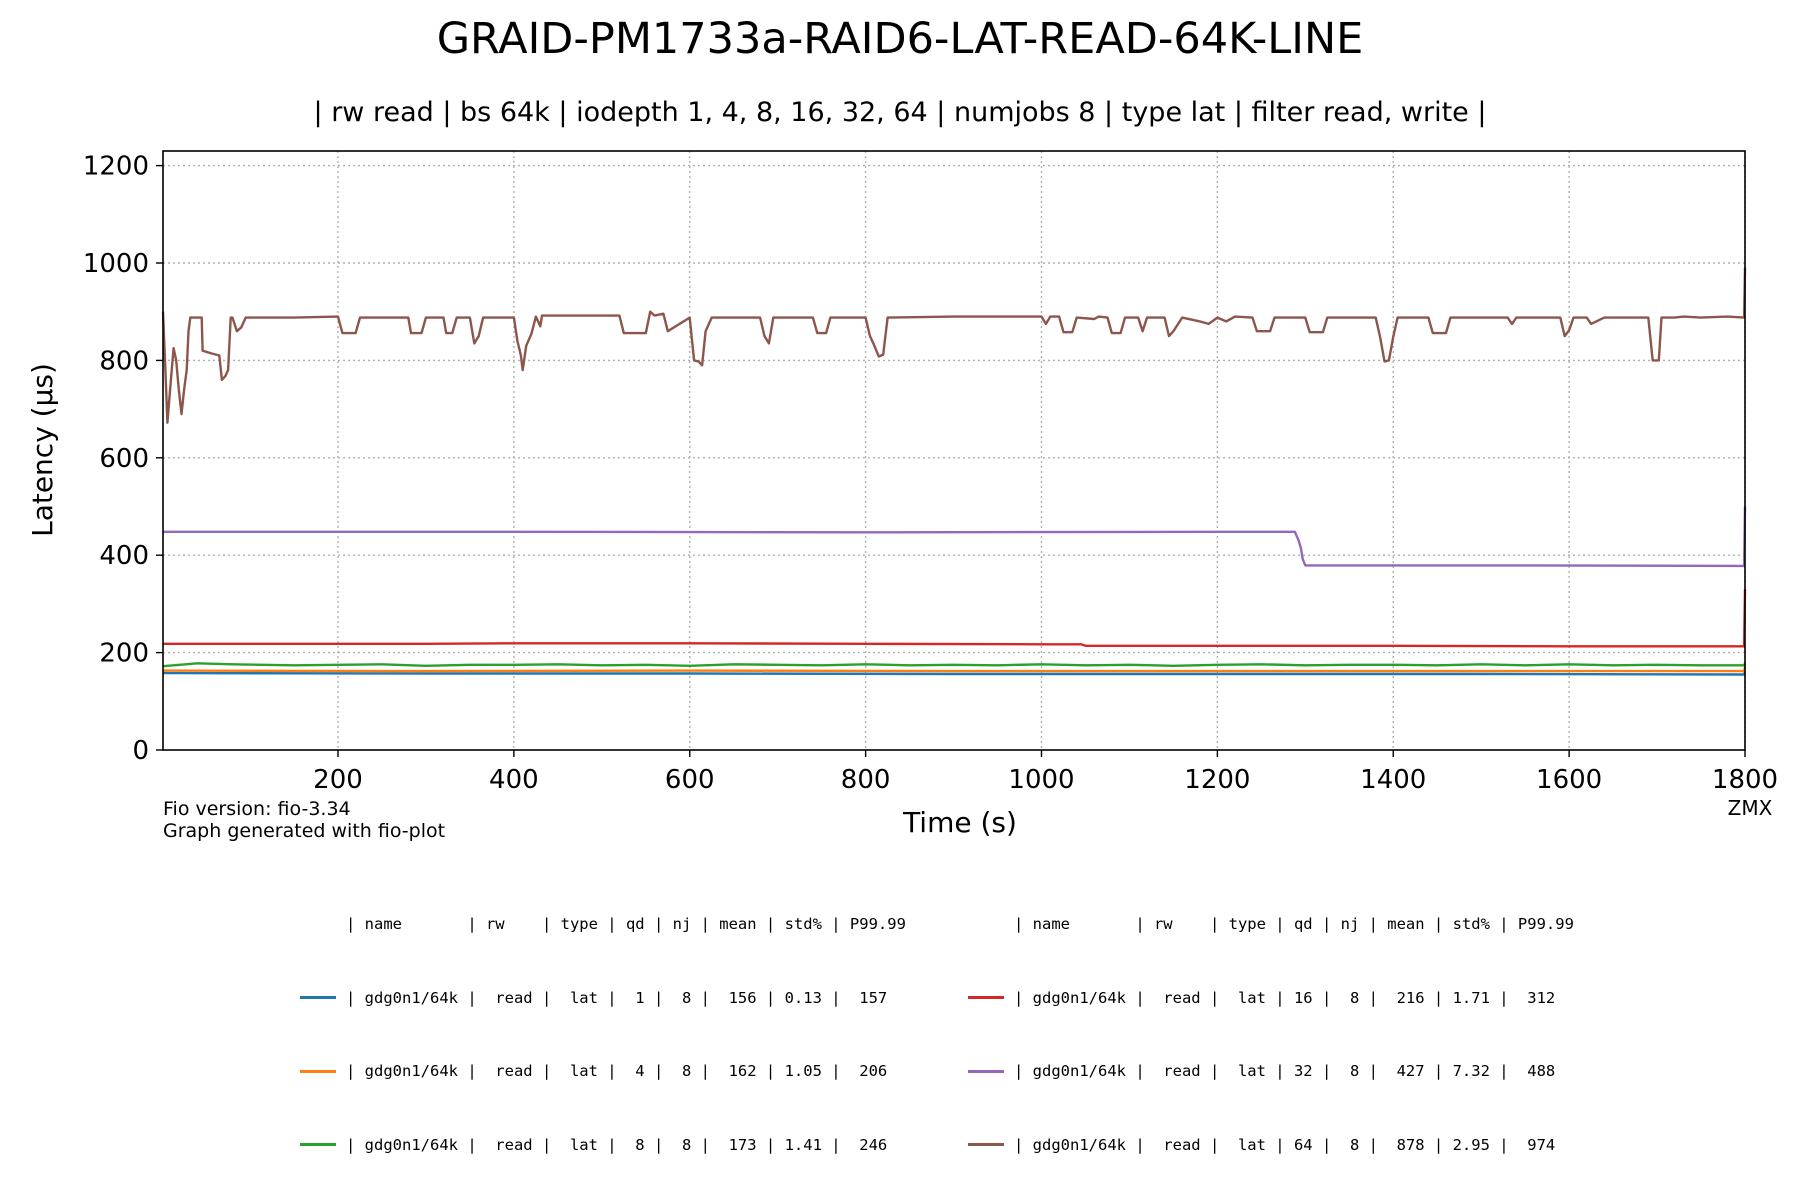 The image size is (1800, 1182). Describe the element at coordinates (124, 556) in the screenshot. I see `y-tick-label: 400` at that location.